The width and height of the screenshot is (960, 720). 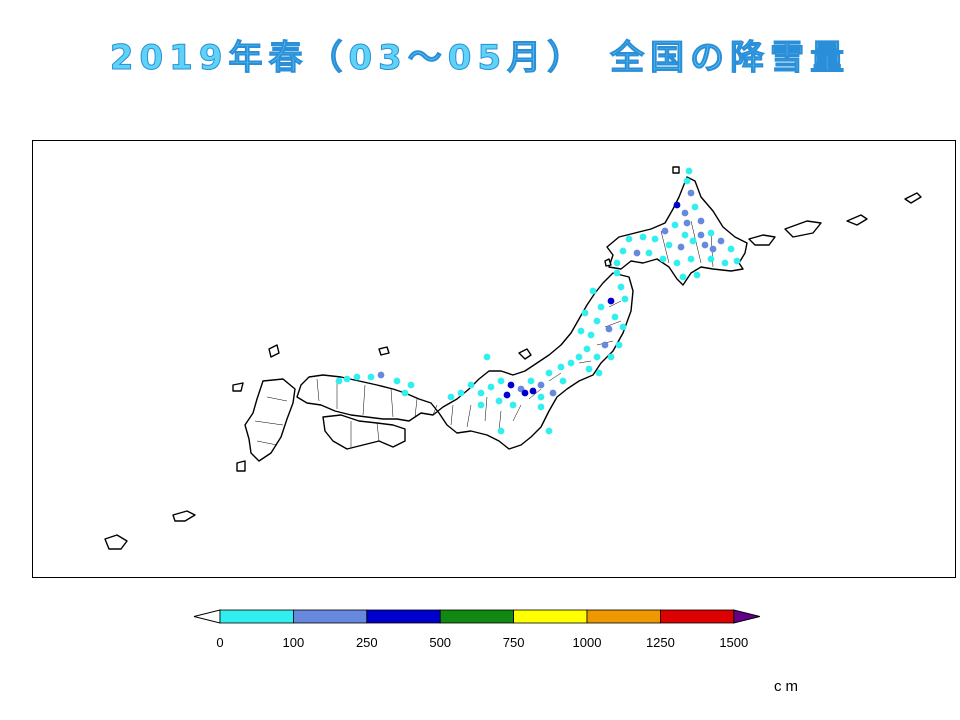 What do you see at coordinates (294, 642) in the screenshot?
I see `colorbar-tick-label: 100` at bounding box center [294, 642].